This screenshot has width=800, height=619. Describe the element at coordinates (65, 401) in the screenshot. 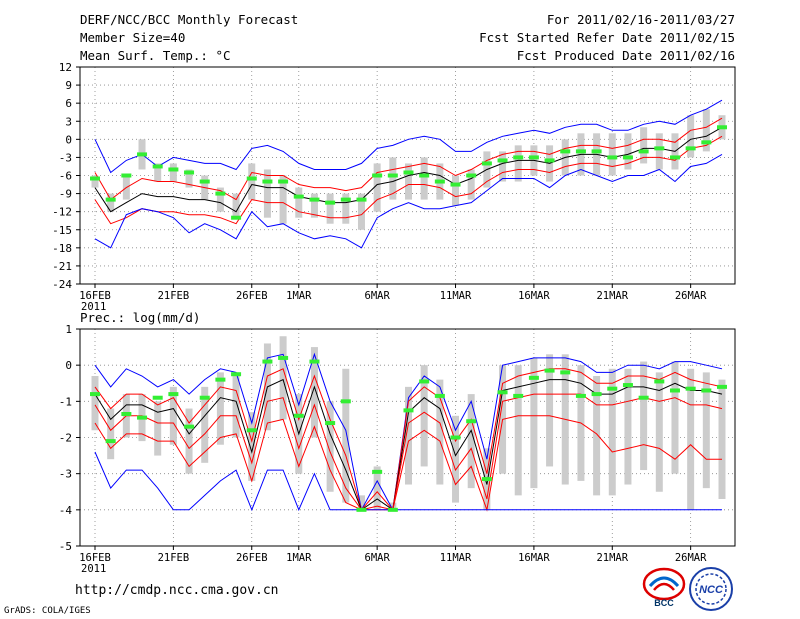

I see `precip-ytick-label: -1` at that location.